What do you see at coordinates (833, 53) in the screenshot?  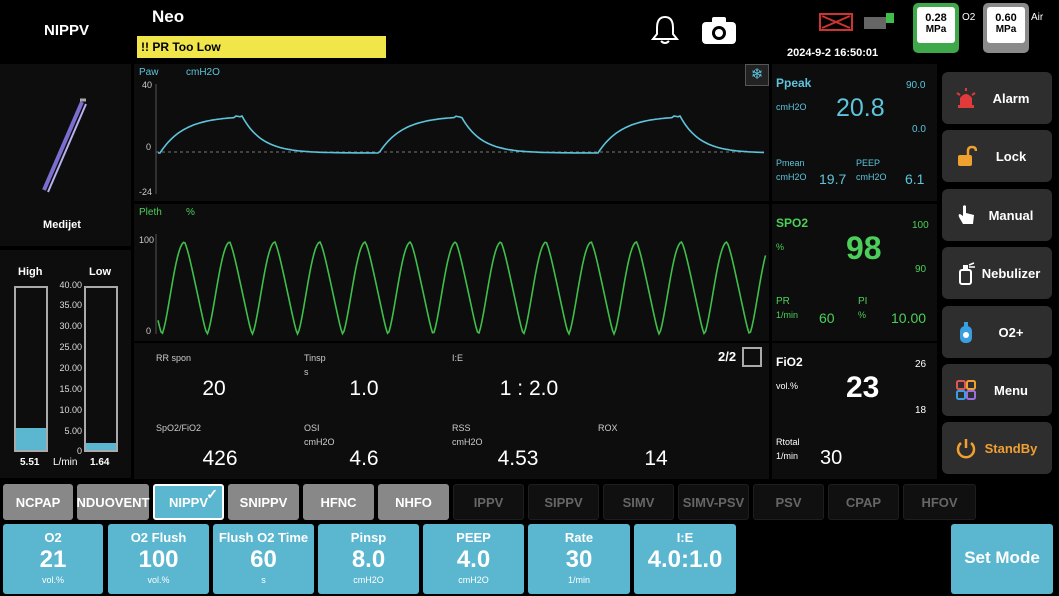 I see `datetime: 2024-9-2 16:50:01` at bounding box center [833, 53].